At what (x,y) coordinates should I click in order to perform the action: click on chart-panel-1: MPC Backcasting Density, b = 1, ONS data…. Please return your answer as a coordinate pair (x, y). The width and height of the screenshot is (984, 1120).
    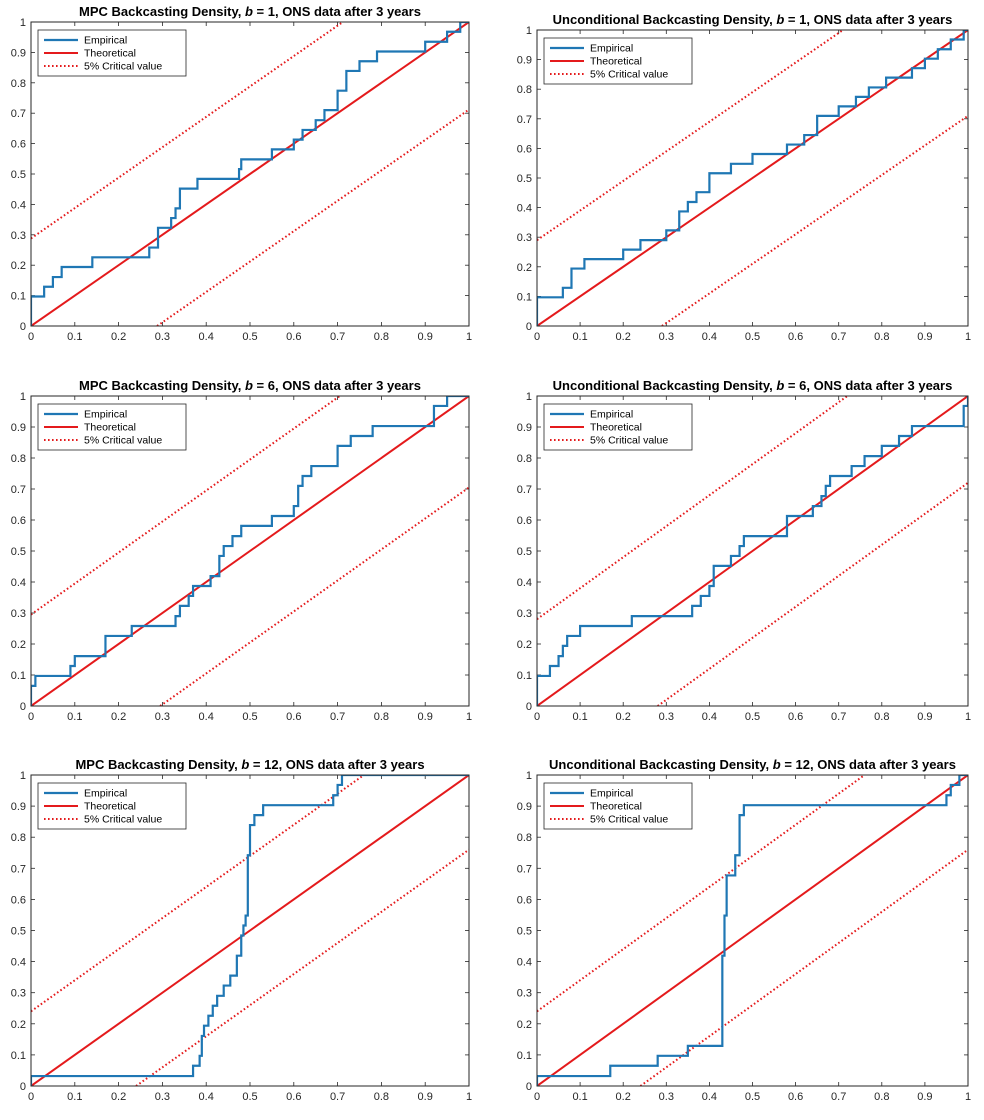
    Looking at the image, I should click on (241, 173).